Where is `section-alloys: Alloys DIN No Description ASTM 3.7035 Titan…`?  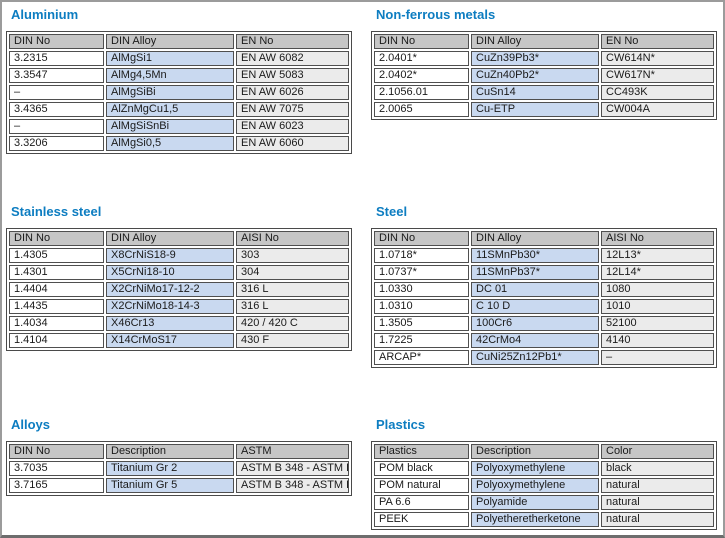
section-alloys: Alloys DIN No Description ASTM 3.7035 Titan… is located at coordinates (179, 456).